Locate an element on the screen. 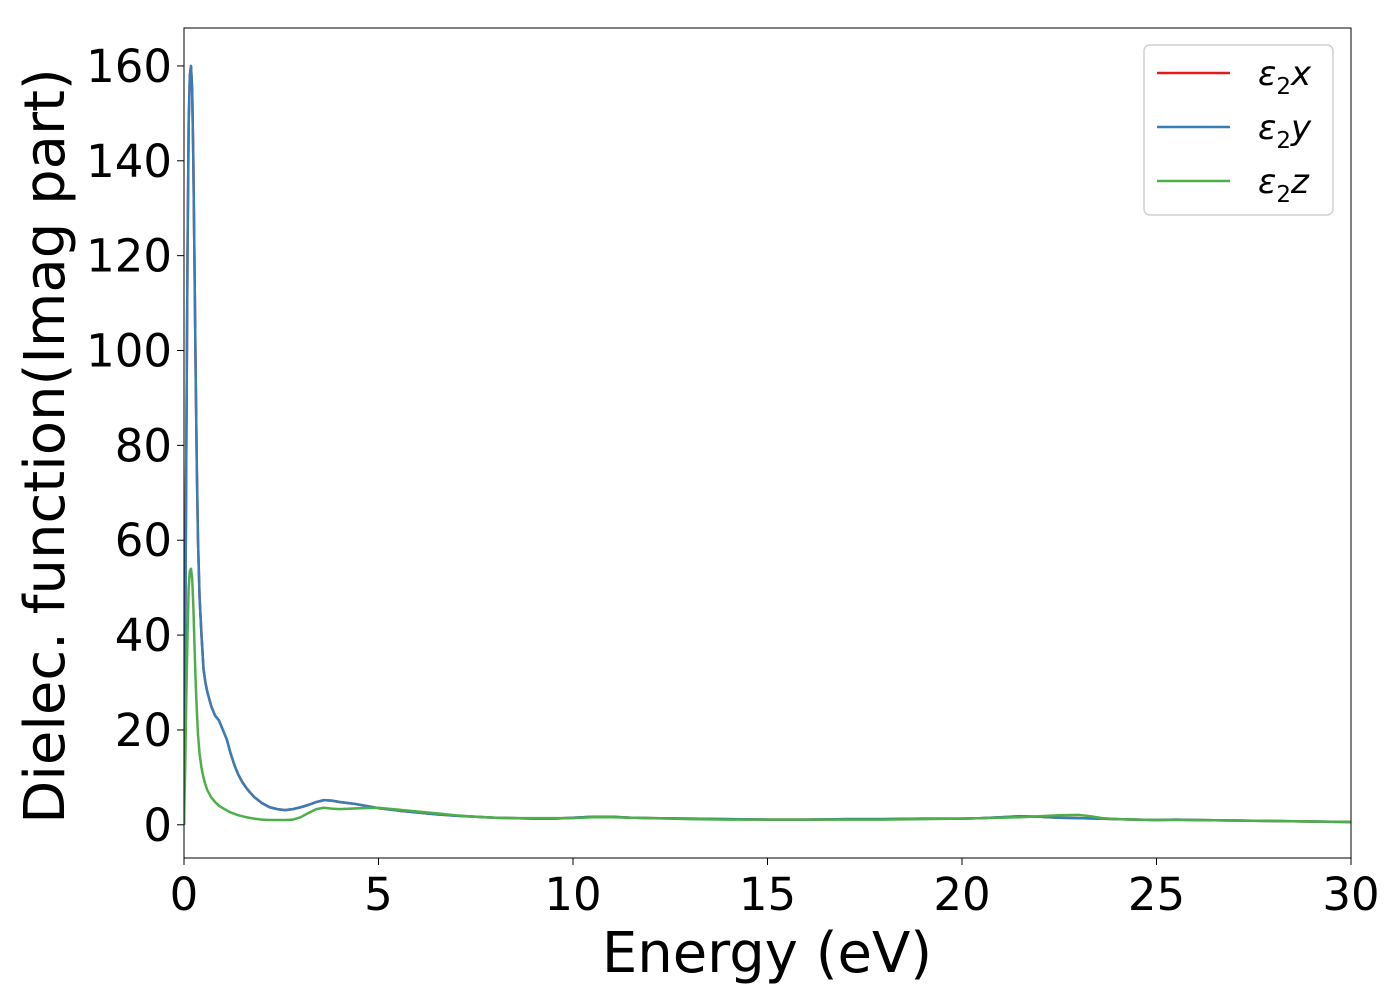  x-tick-label: 5 is located at coordinates (378, 894).